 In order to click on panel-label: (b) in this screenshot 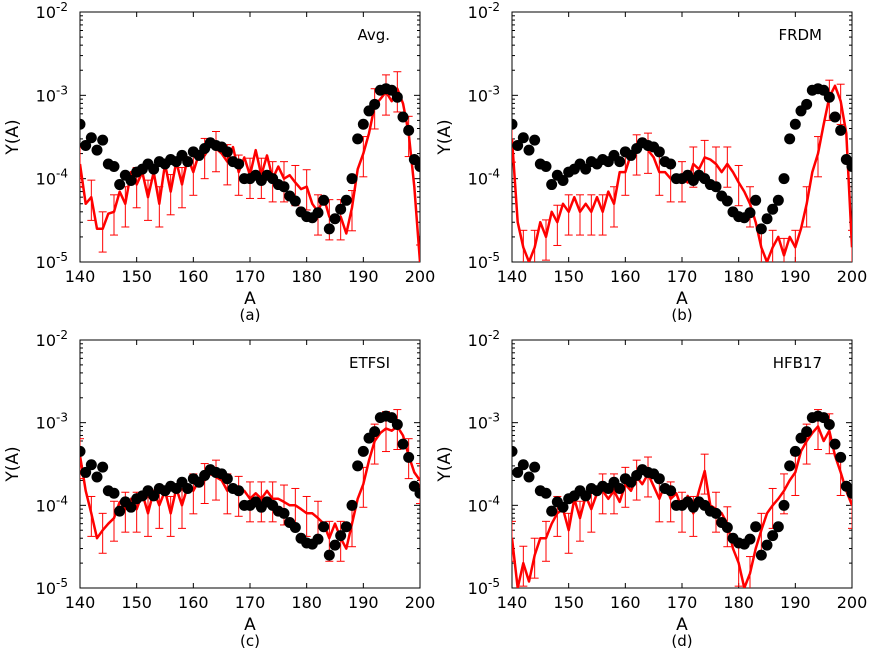, I will do `click(681, 315)`.